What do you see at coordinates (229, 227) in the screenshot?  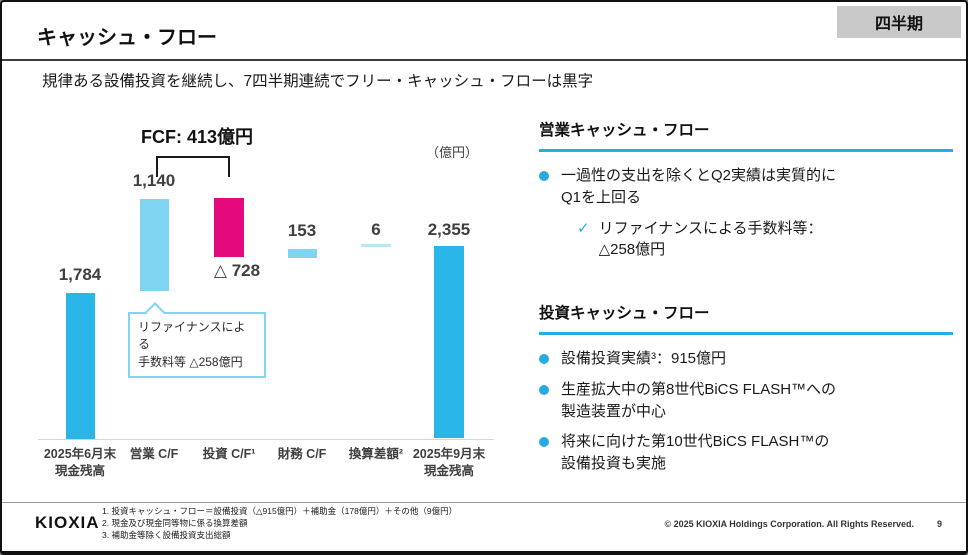 I see `bar-investing-cf` at bounding box center [229, 227].